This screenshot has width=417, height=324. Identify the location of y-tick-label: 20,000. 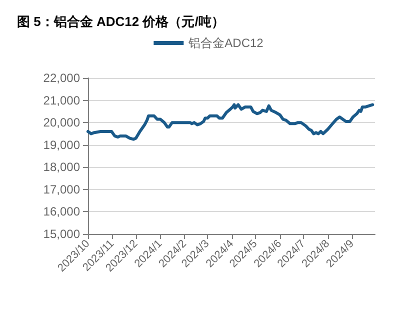
(61, 123).